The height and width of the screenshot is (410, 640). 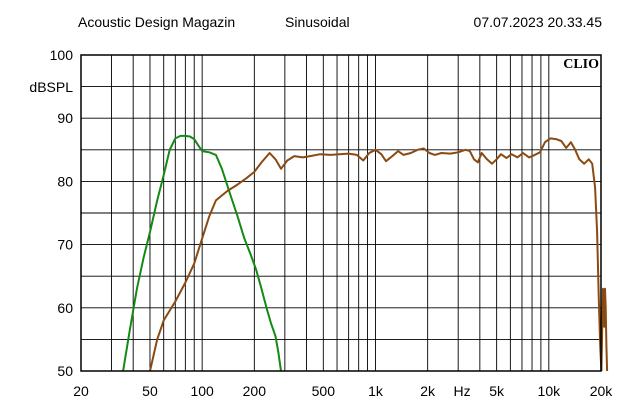 I want to click on header-timestamp: 07.07.2023 20.33.45, so click(x=537, y=22).